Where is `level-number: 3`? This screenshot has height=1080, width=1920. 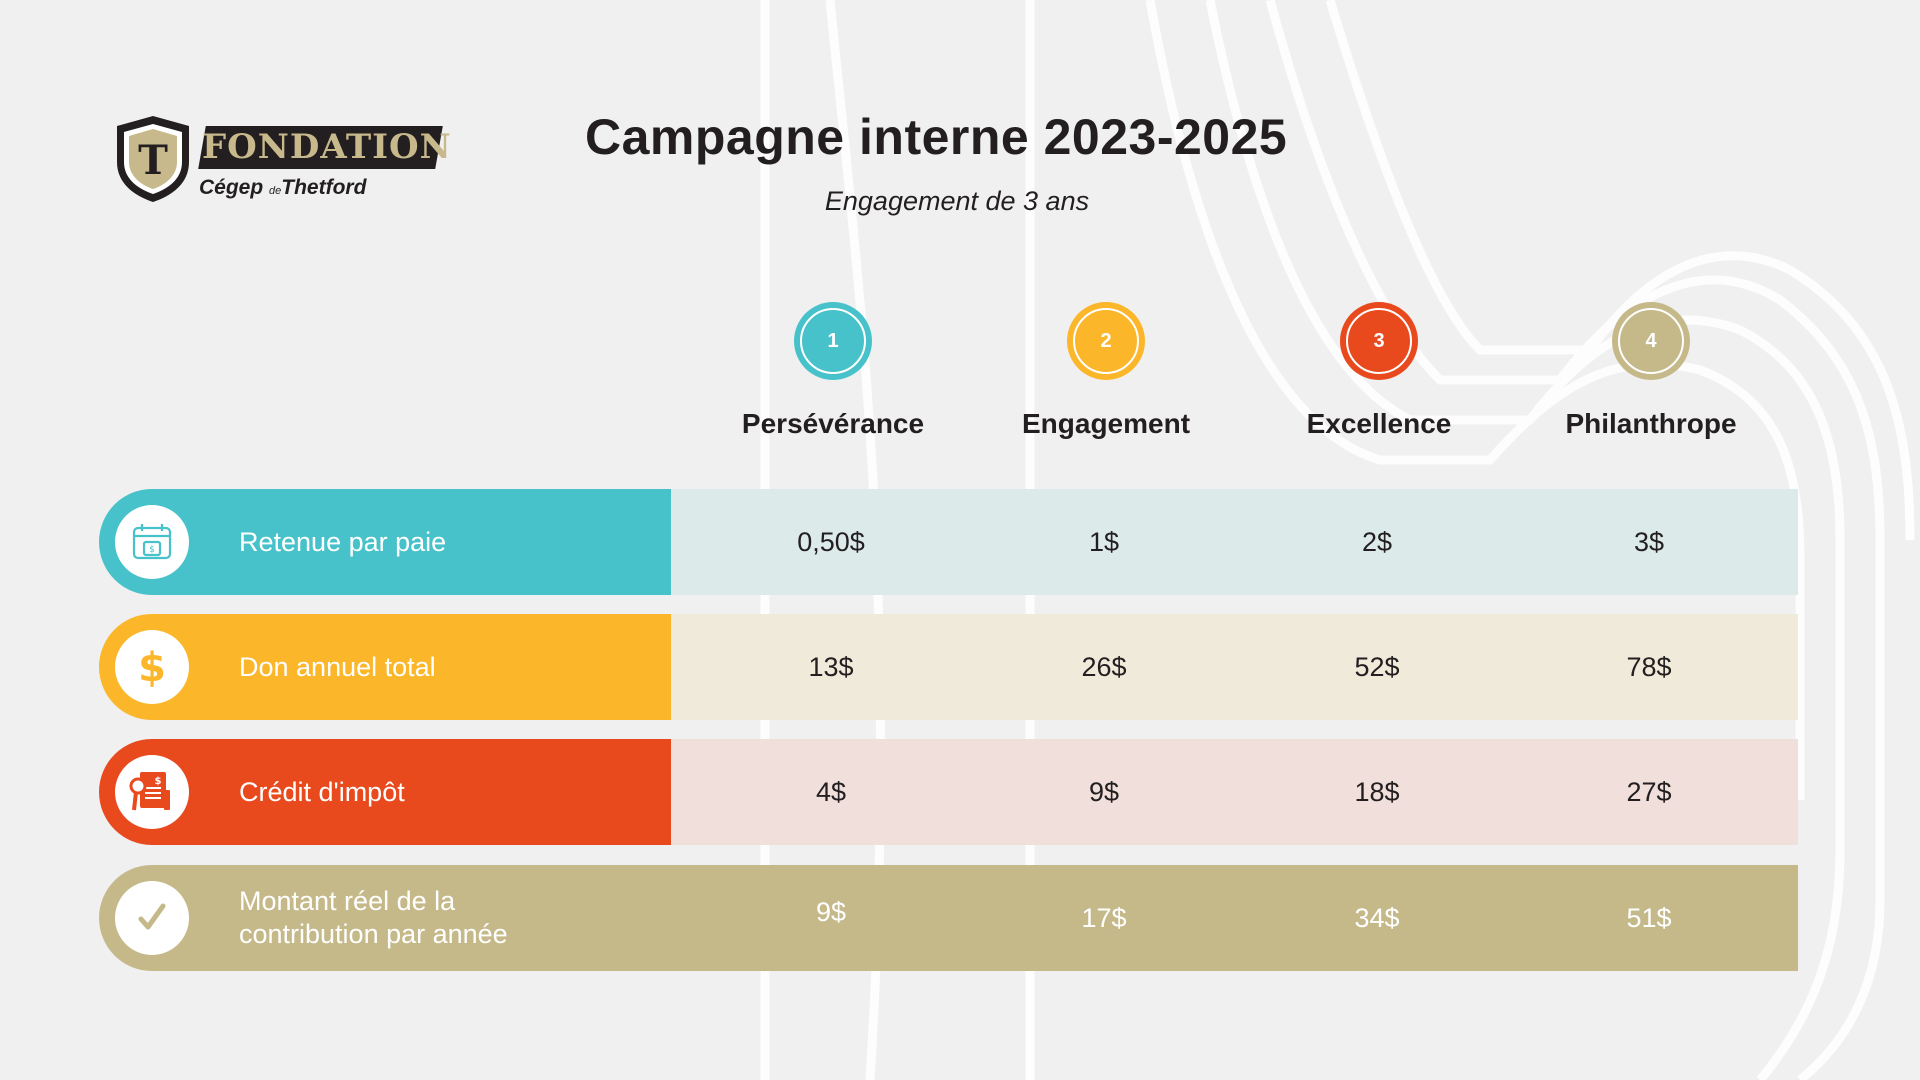 level-number: 3 is located at coordinates (1379, 340).